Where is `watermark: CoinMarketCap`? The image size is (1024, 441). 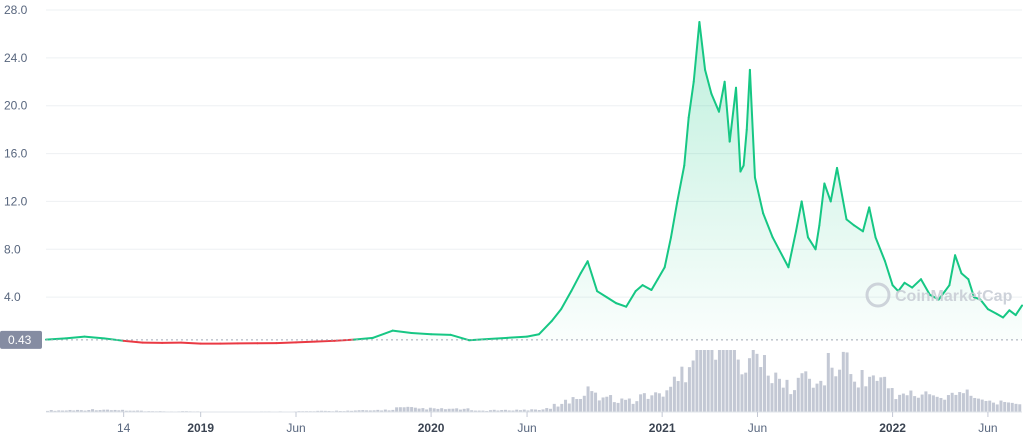 watermark: CoinMarketCap is located at coordinates (939, 295).